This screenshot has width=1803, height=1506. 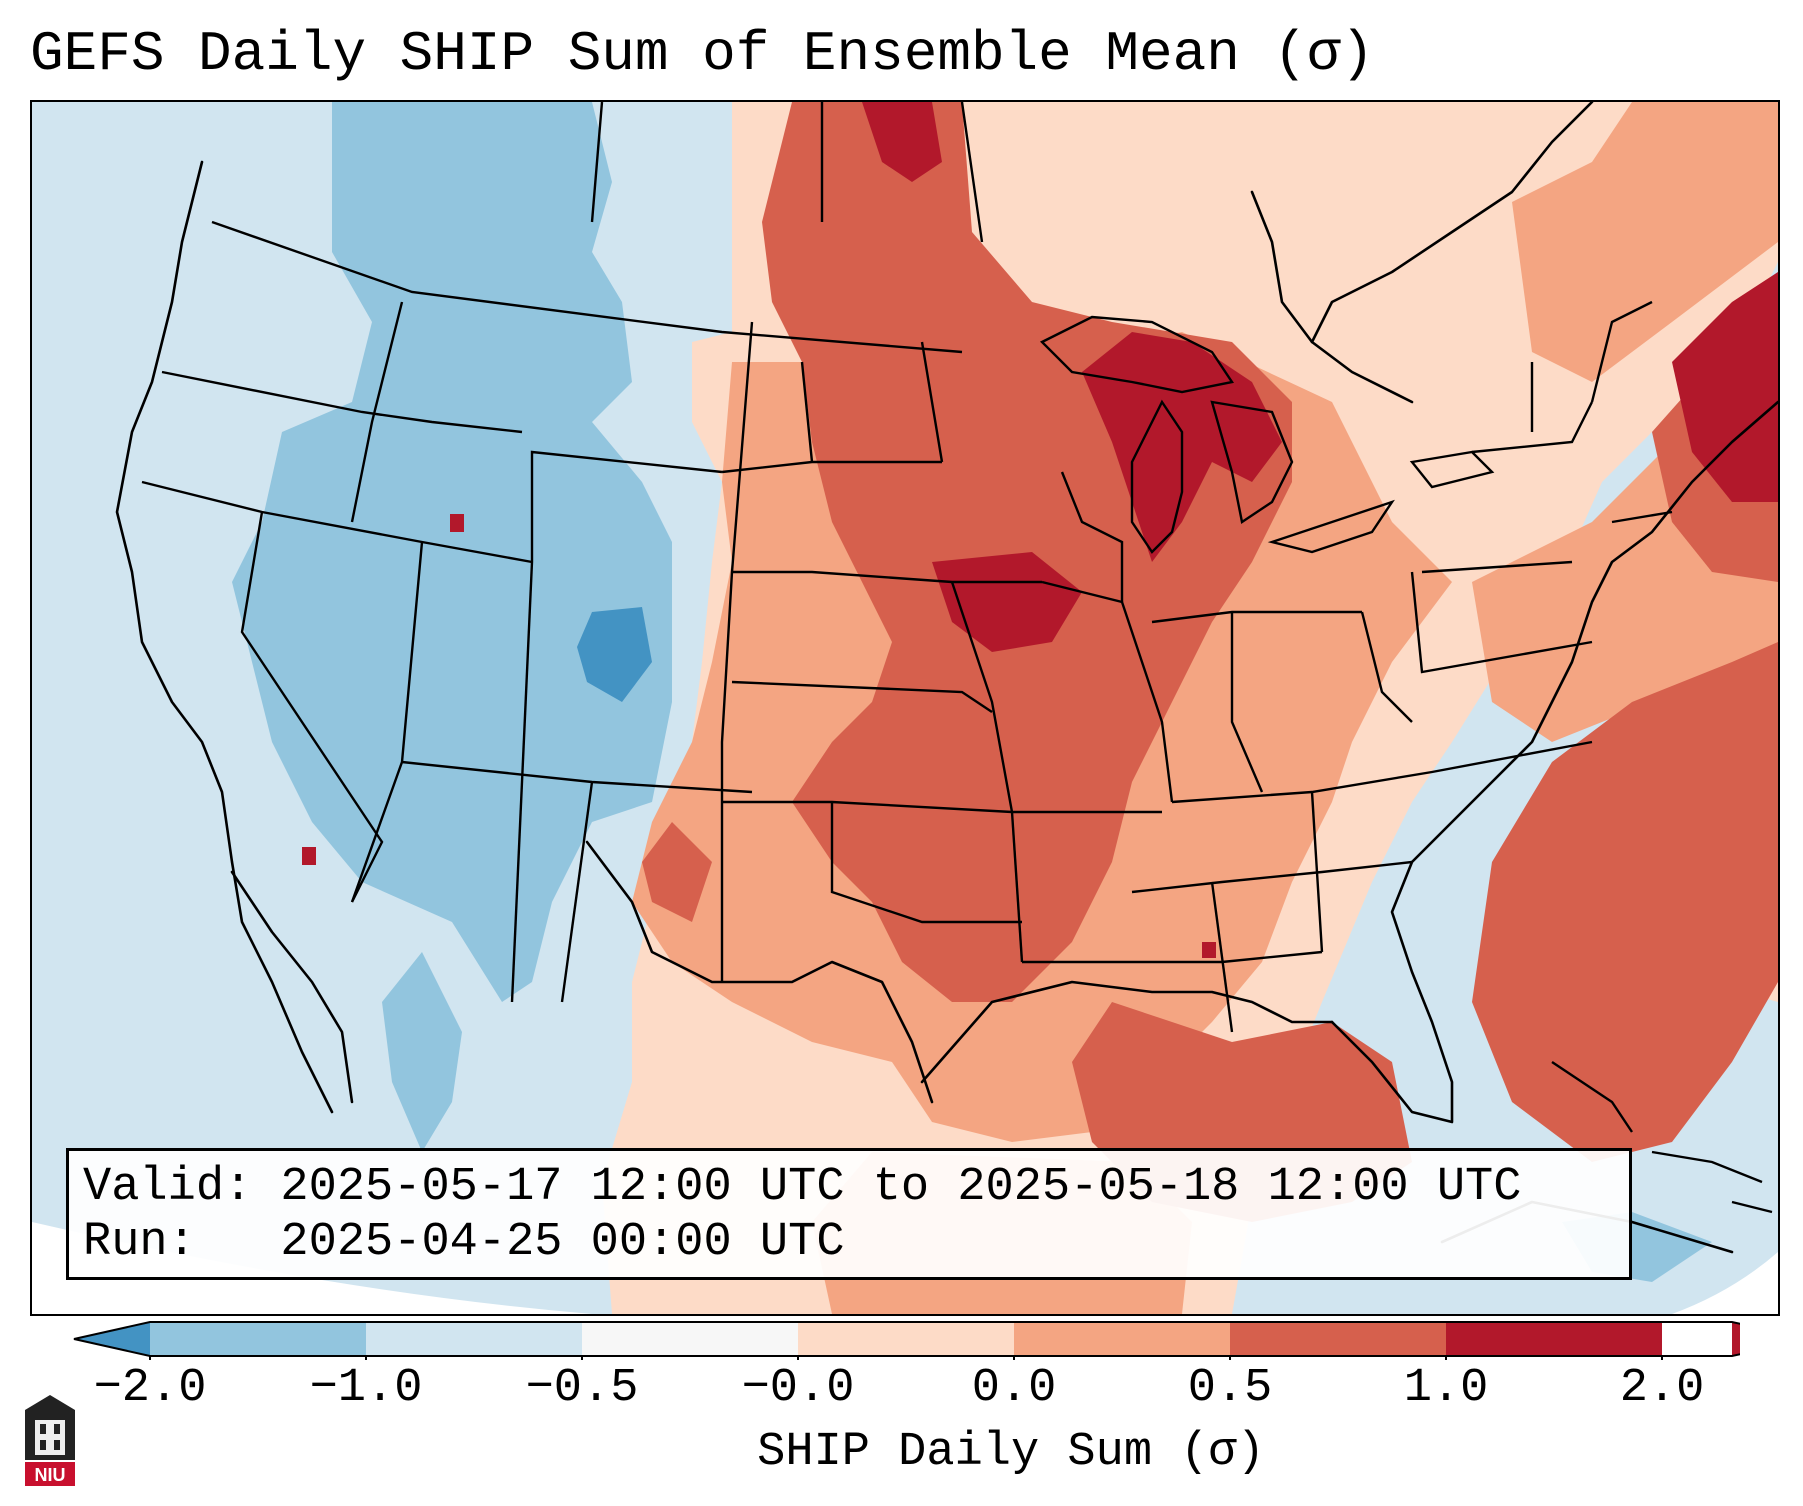 I want to click on colorbar-extend-high, so click(x=1736, y=1339).